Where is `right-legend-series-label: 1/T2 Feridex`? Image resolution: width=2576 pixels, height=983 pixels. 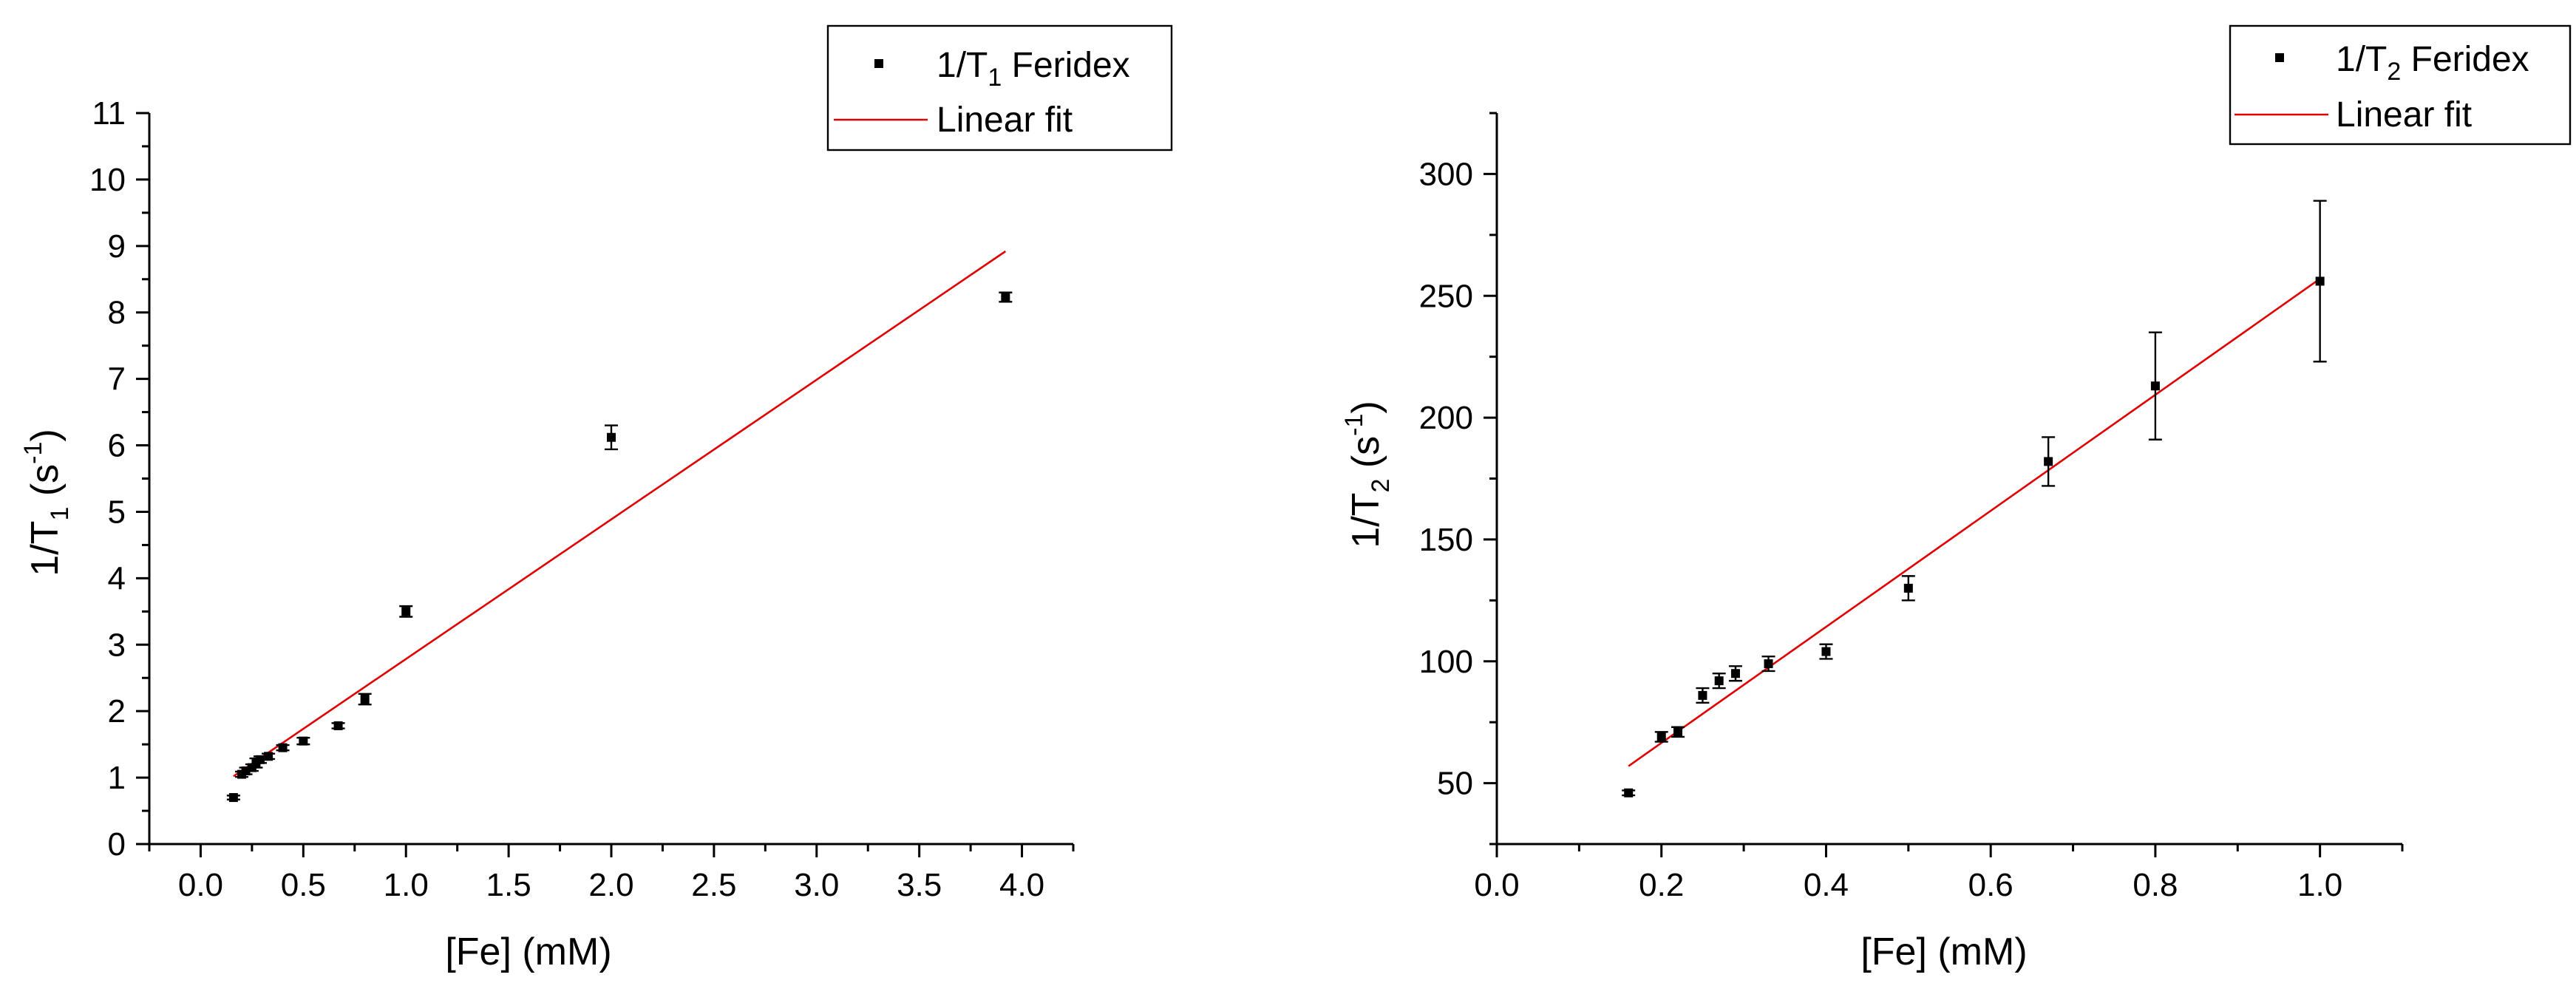
right-legend-series-label: 1/T2 Feridex is located at coordinates (2432, 63).